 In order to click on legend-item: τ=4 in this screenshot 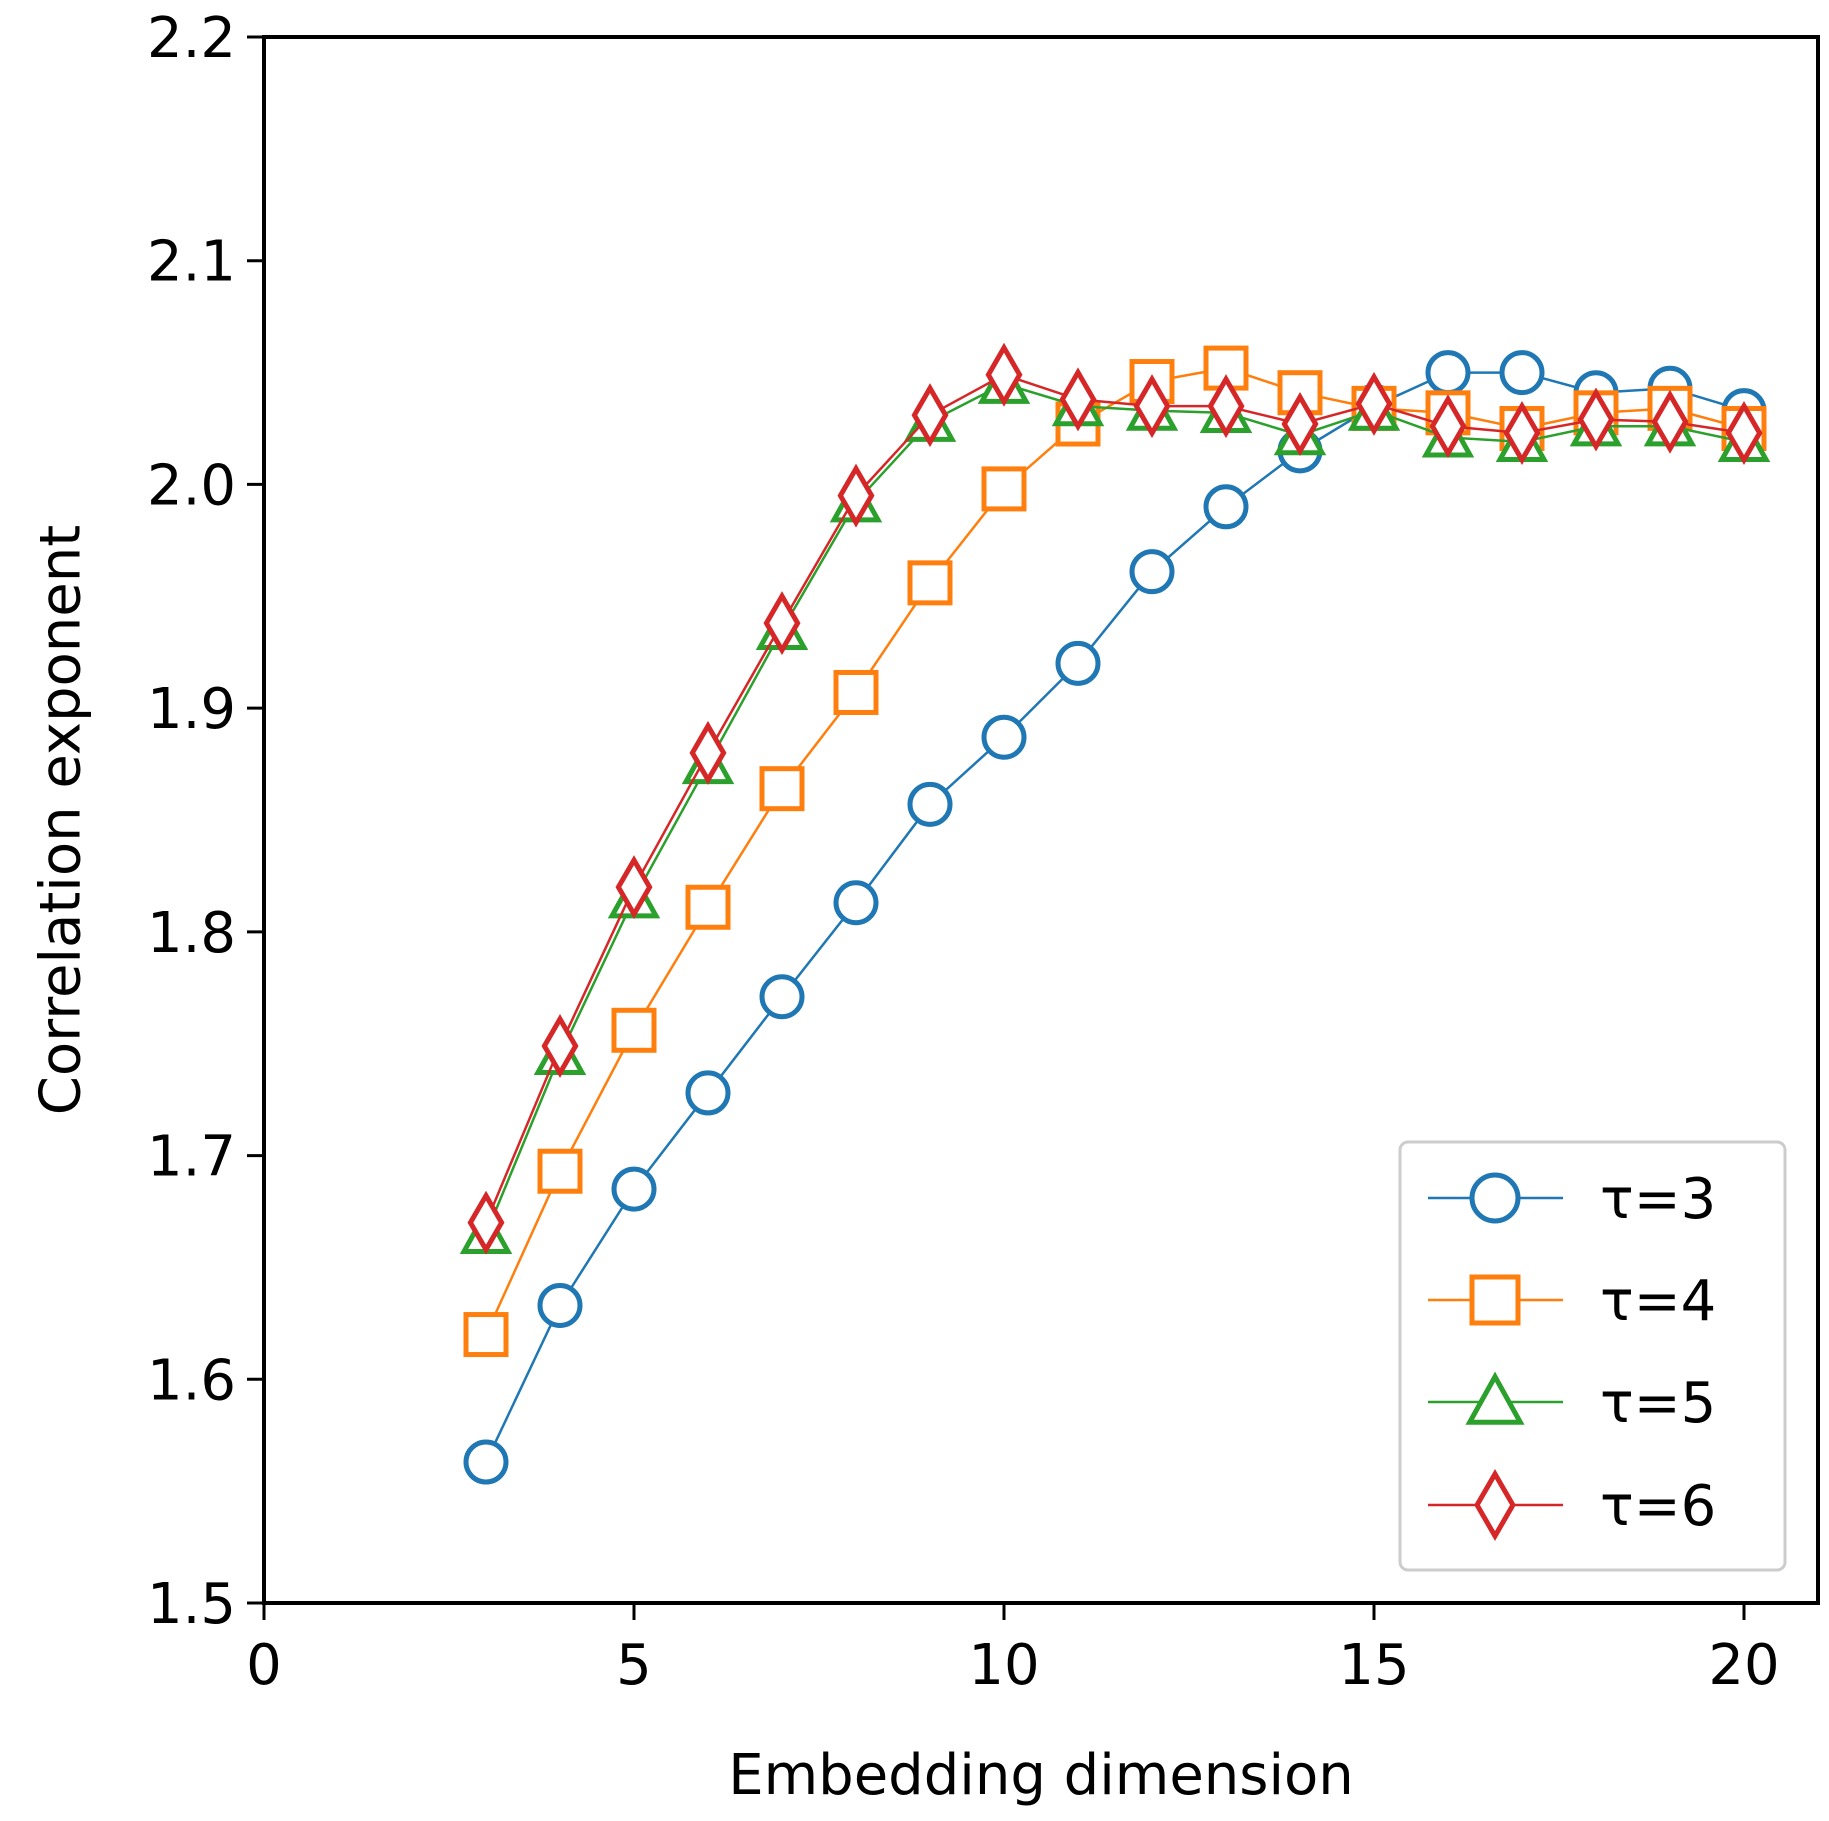, I will do `click(1572, 1301)`.